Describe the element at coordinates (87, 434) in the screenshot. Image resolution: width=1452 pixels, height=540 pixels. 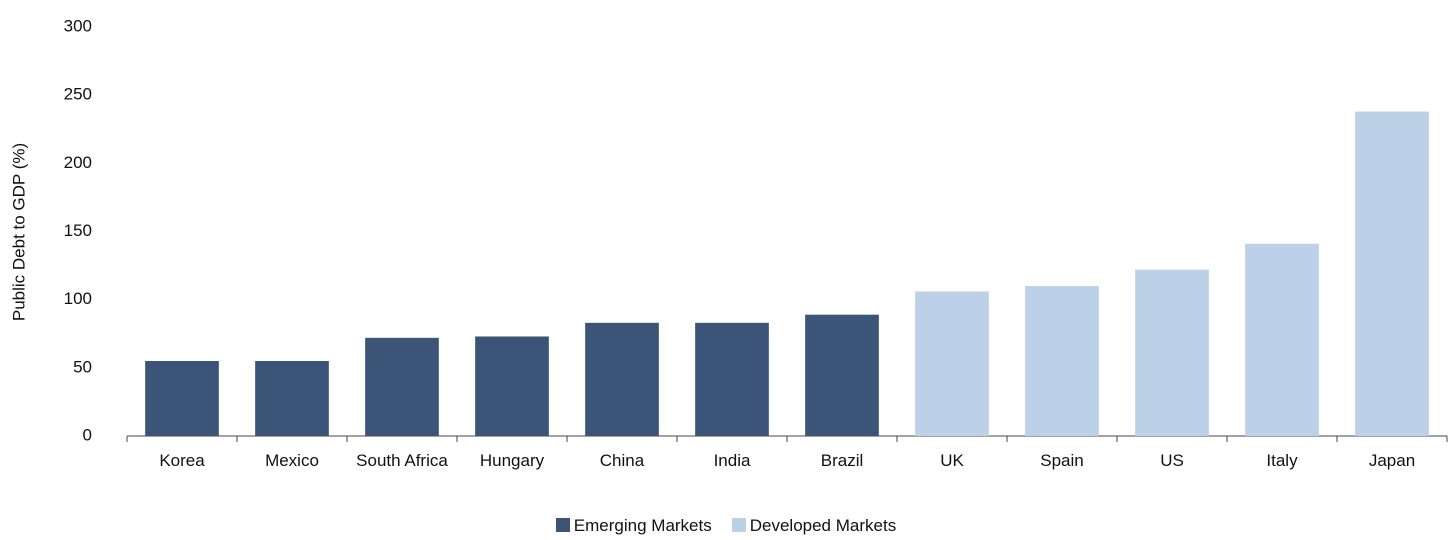
I see `y-tick-label: 0` at that location.